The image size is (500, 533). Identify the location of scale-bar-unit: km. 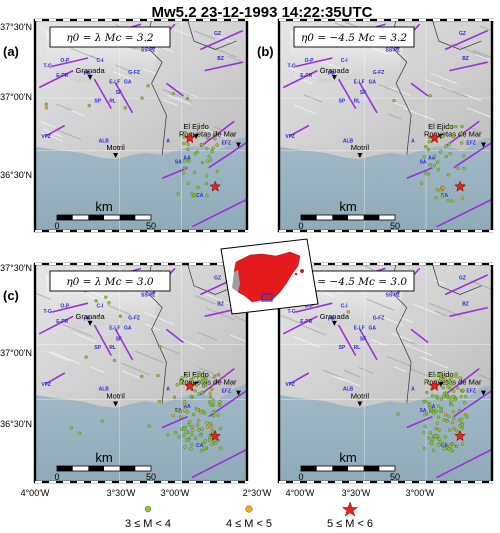
(103, 457).